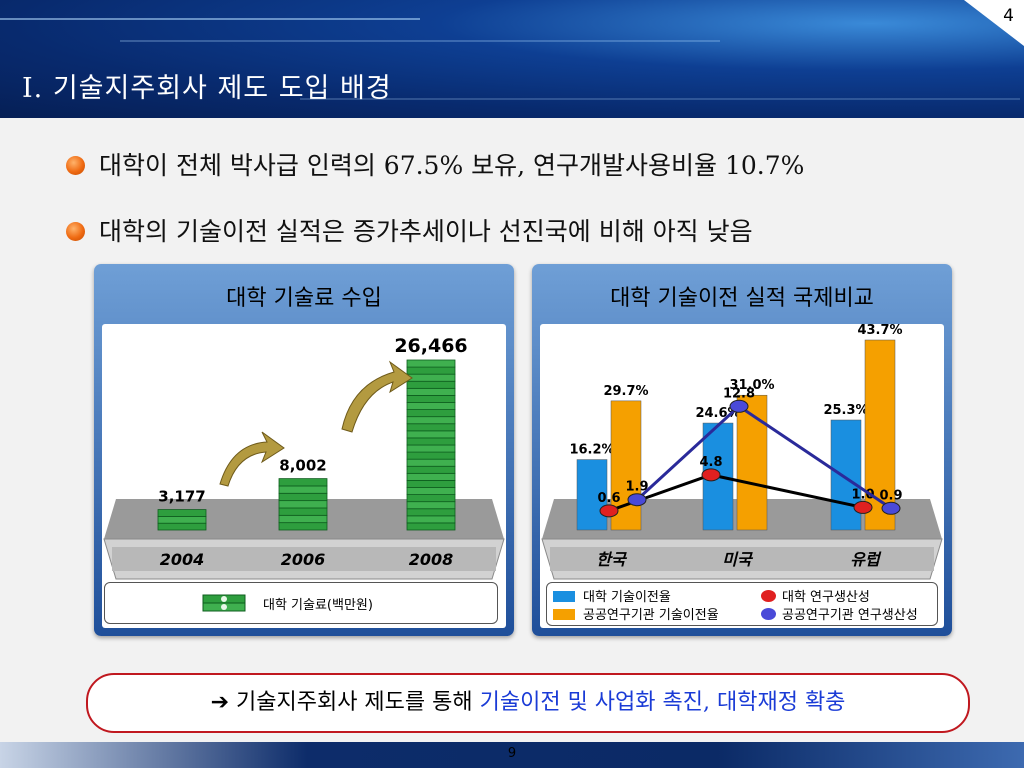  I want to click on bar-value-label: 43.7%, so click(879, 331).